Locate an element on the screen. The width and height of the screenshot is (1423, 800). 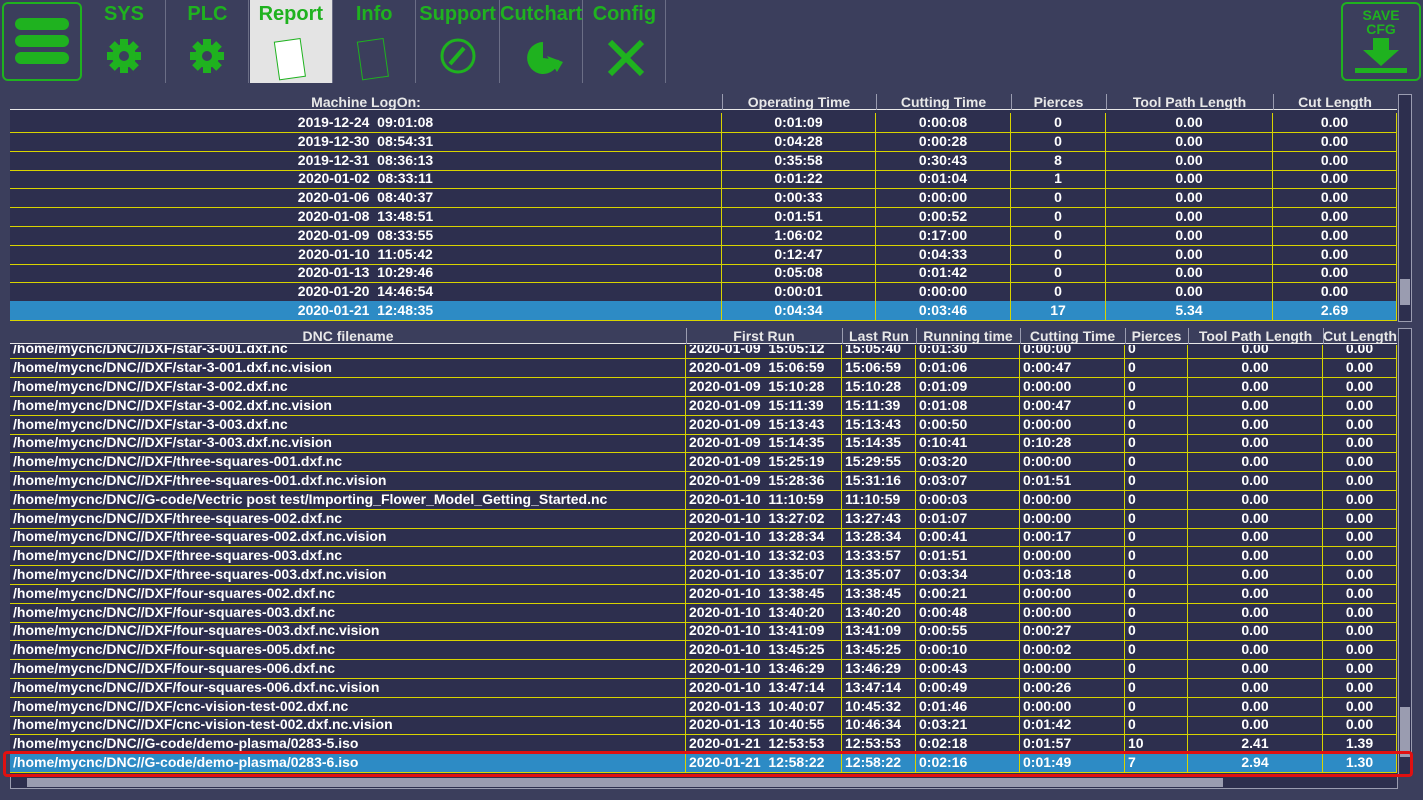
tab: Cutchart is located at coordinates (541, 41).